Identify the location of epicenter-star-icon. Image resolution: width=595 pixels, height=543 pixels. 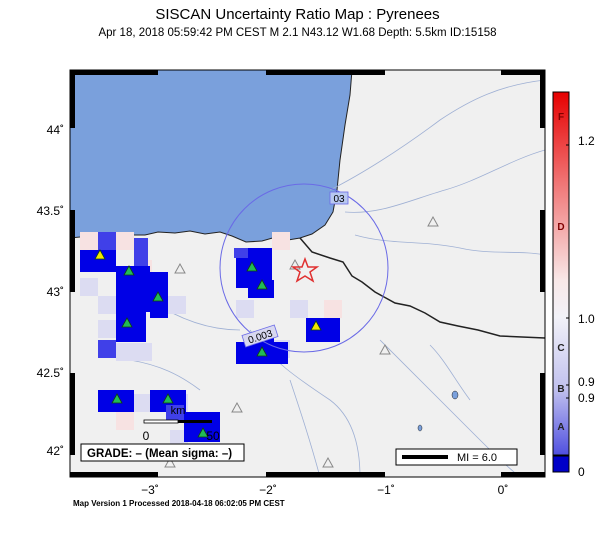
(305, 269).